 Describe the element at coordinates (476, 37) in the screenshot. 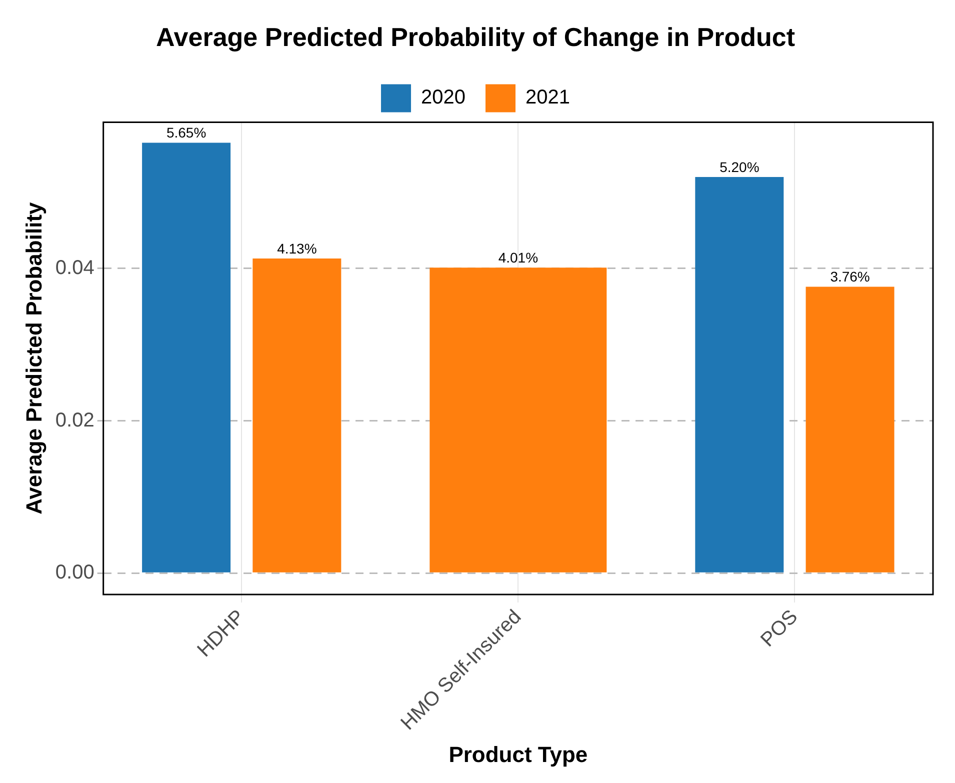

I see `chart-title: Average Predicted Probability of Change in Product` at that location.